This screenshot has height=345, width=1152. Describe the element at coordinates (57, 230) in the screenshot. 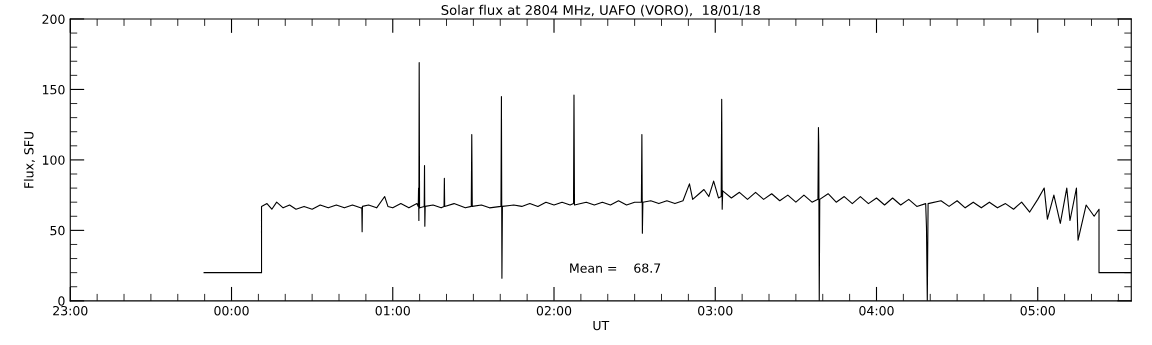

I see `y-tick-label: 50` at that location.